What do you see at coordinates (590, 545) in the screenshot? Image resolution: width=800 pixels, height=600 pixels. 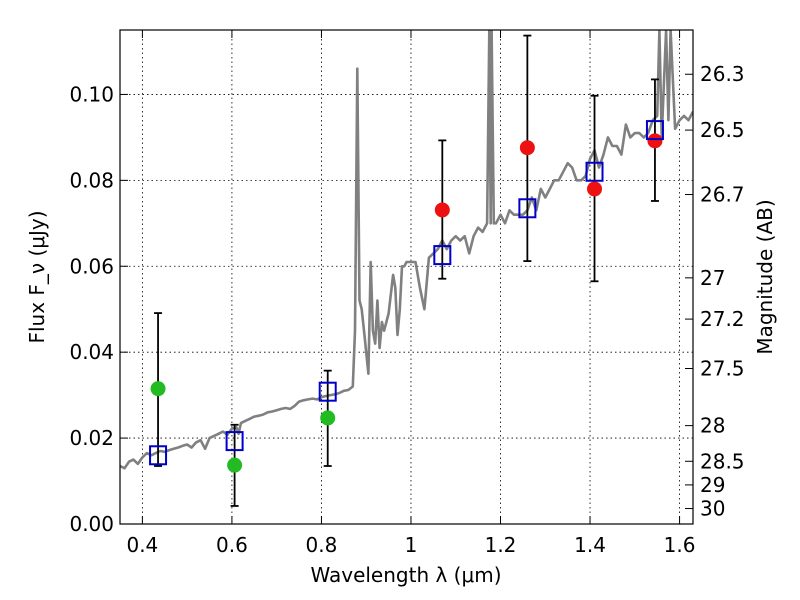 I see `x-tick-label: 1.4` at bounding box center [590, 545].